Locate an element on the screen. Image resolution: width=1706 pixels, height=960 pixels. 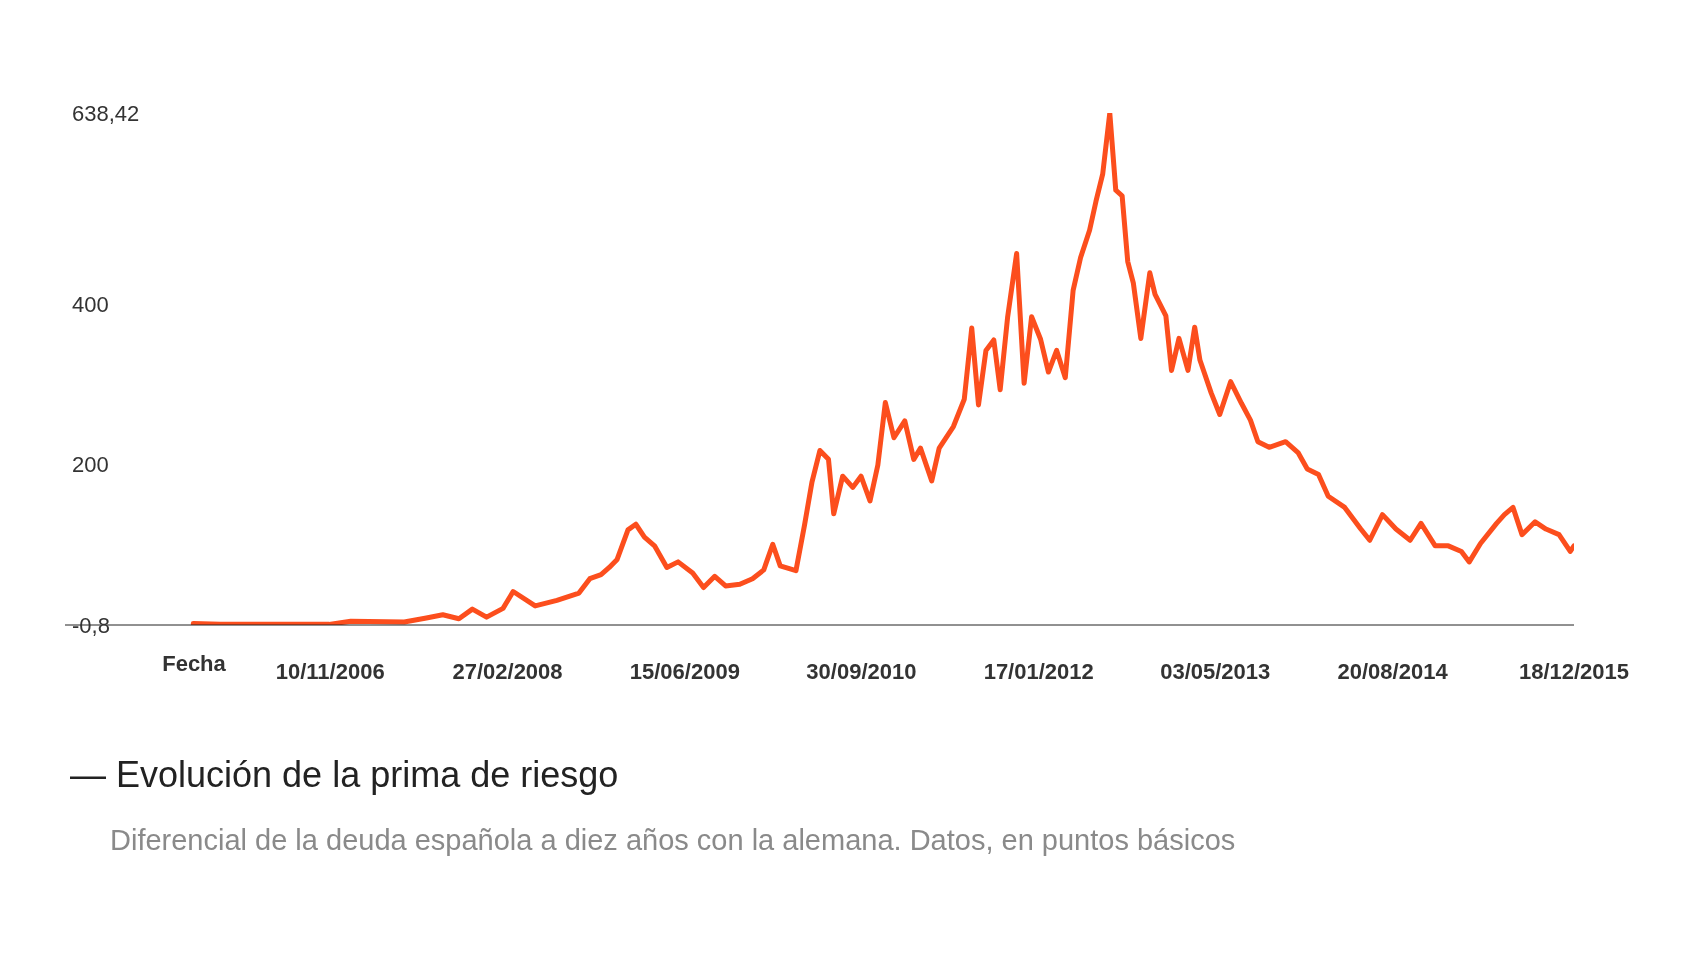
y-tick-label: 200 is located at coordinates (90, 465).